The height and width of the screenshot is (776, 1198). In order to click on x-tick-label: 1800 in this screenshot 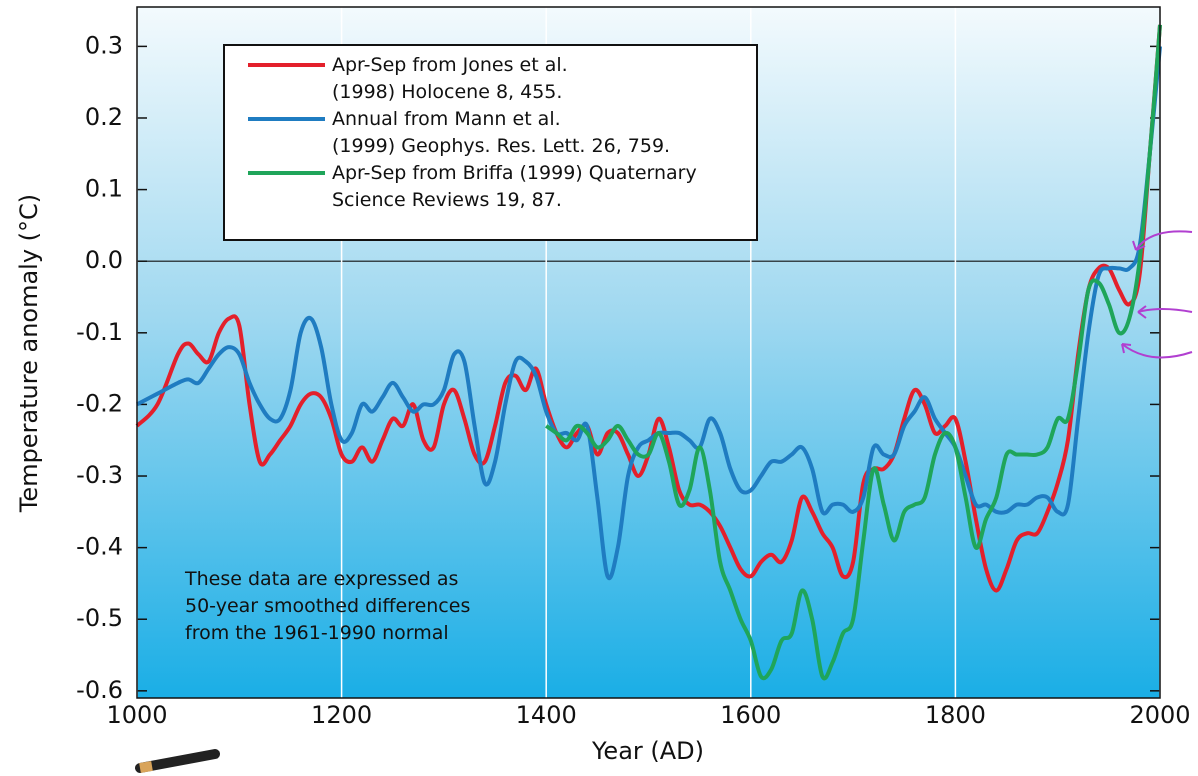, I will do `click(955, 715)`.